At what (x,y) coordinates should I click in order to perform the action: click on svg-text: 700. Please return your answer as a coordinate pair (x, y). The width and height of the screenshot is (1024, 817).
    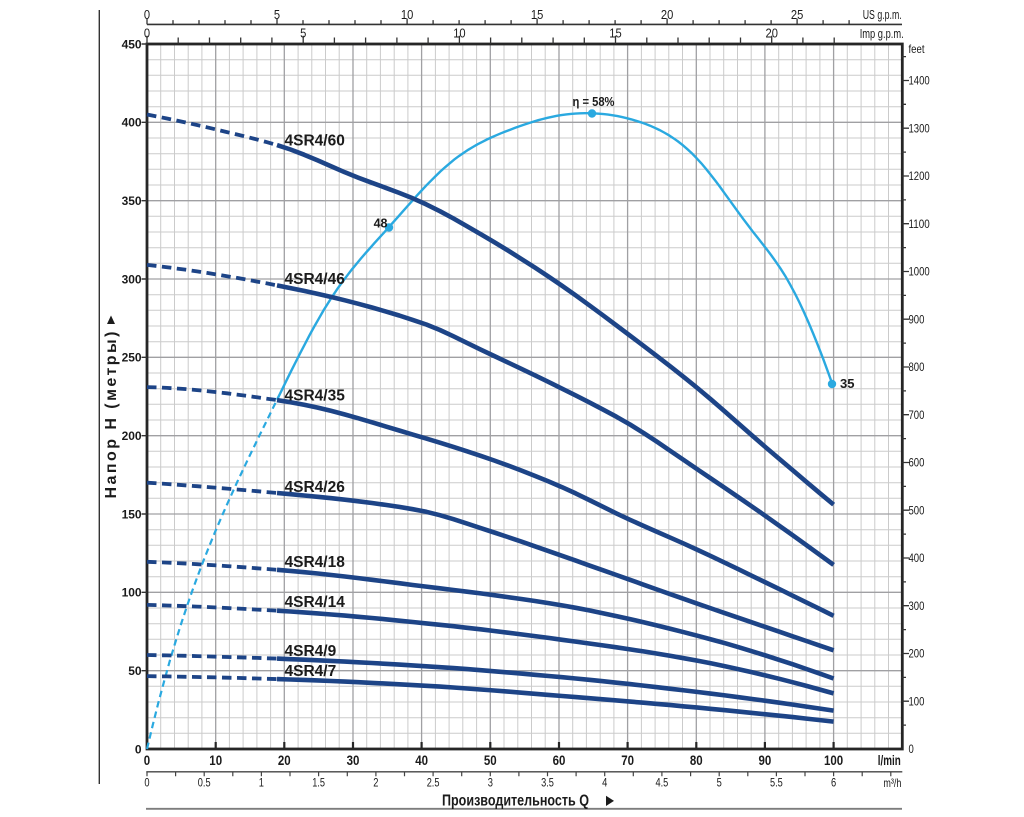
    Looking at the image, I should click on (917, 415).